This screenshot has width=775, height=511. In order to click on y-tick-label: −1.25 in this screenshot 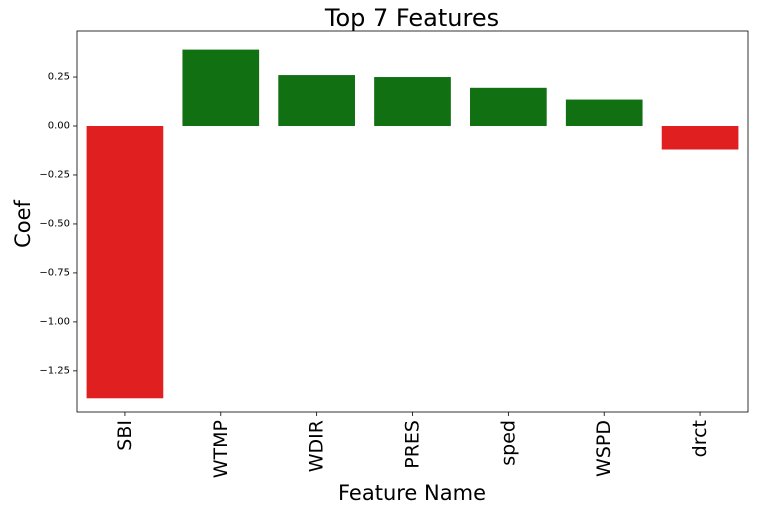, I will do `click(54, 370)`.